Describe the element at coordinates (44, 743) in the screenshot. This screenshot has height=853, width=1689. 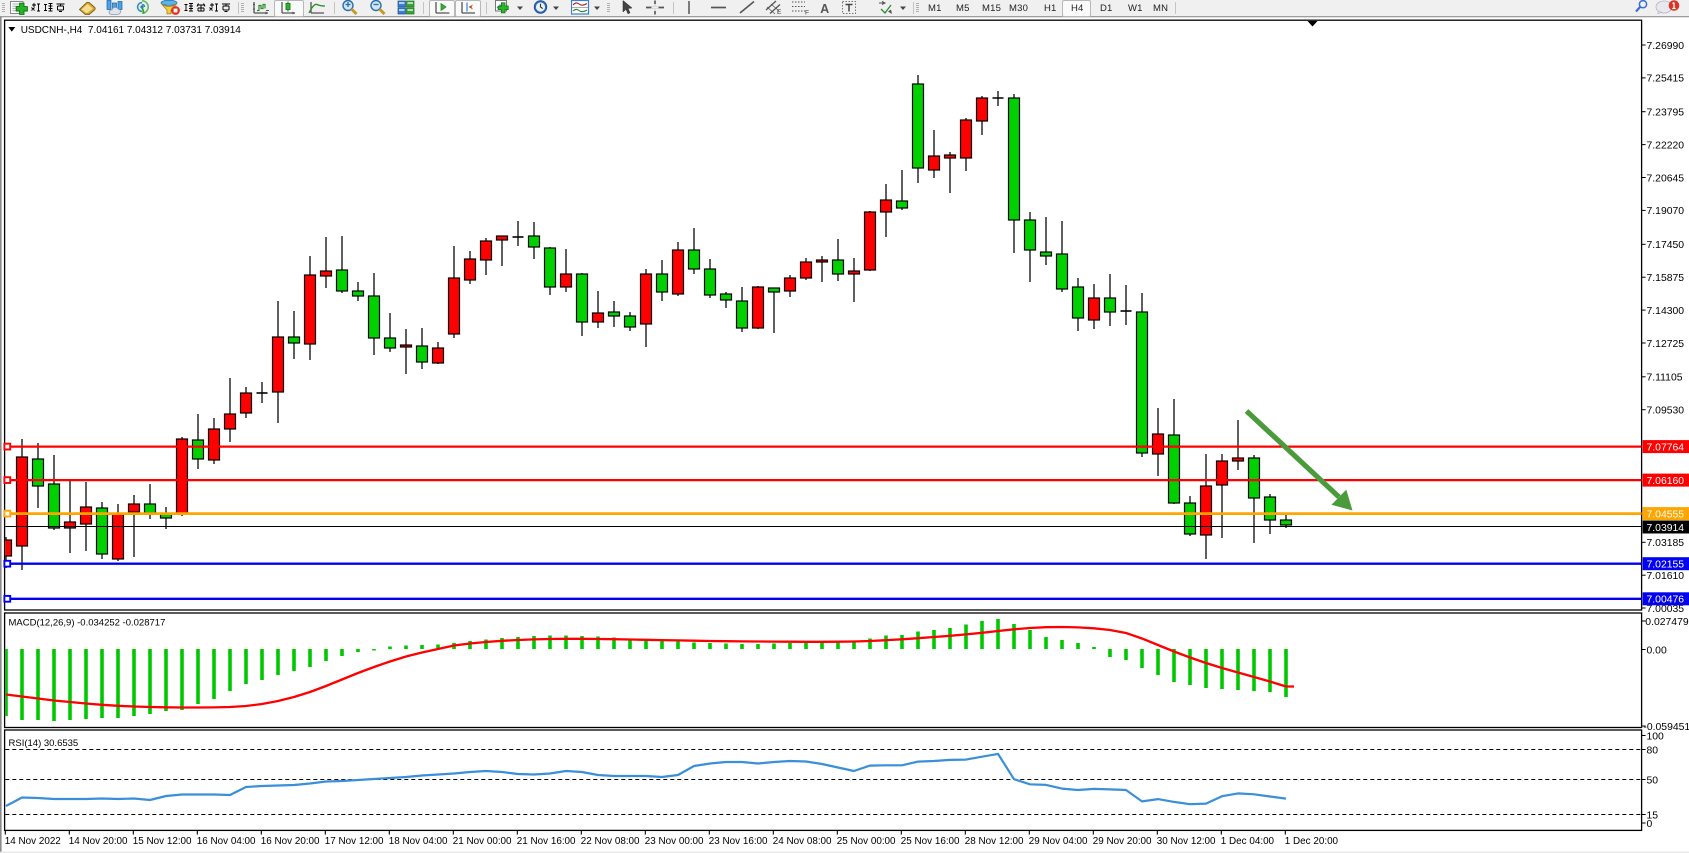
I see `svg-text: RSI(14) 30.6535` at that location.